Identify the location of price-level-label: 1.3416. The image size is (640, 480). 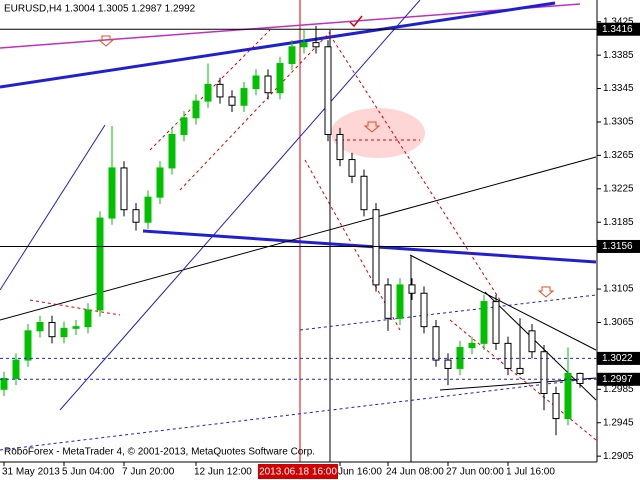
(617, 29).